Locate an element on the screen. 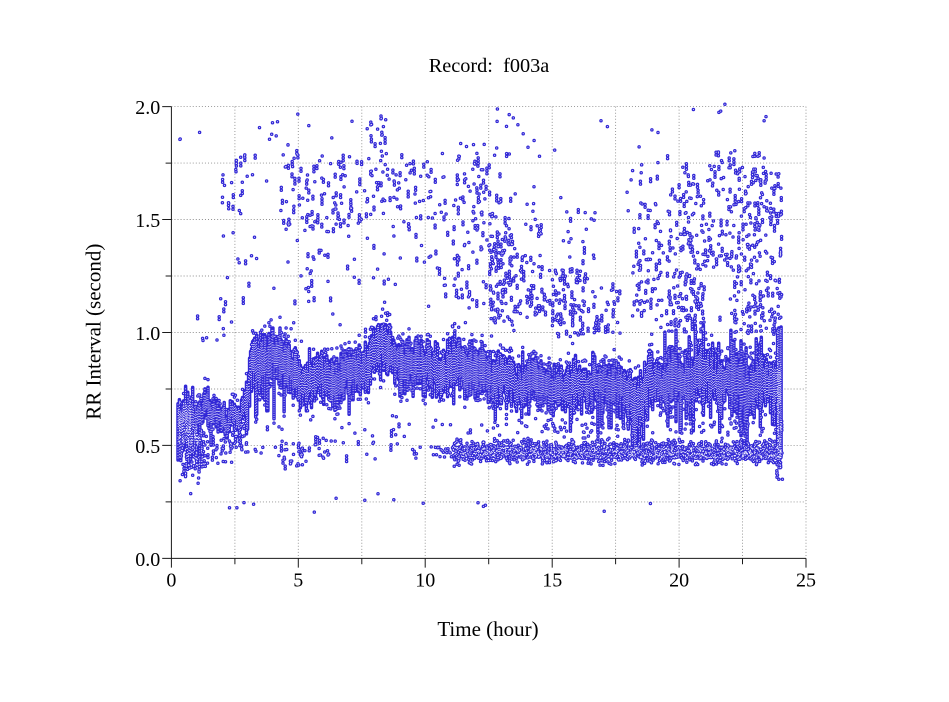 Image resolution: width=949 pixels, height=702 pixels. svg-text: 15 is located at coordinates (552, 580).